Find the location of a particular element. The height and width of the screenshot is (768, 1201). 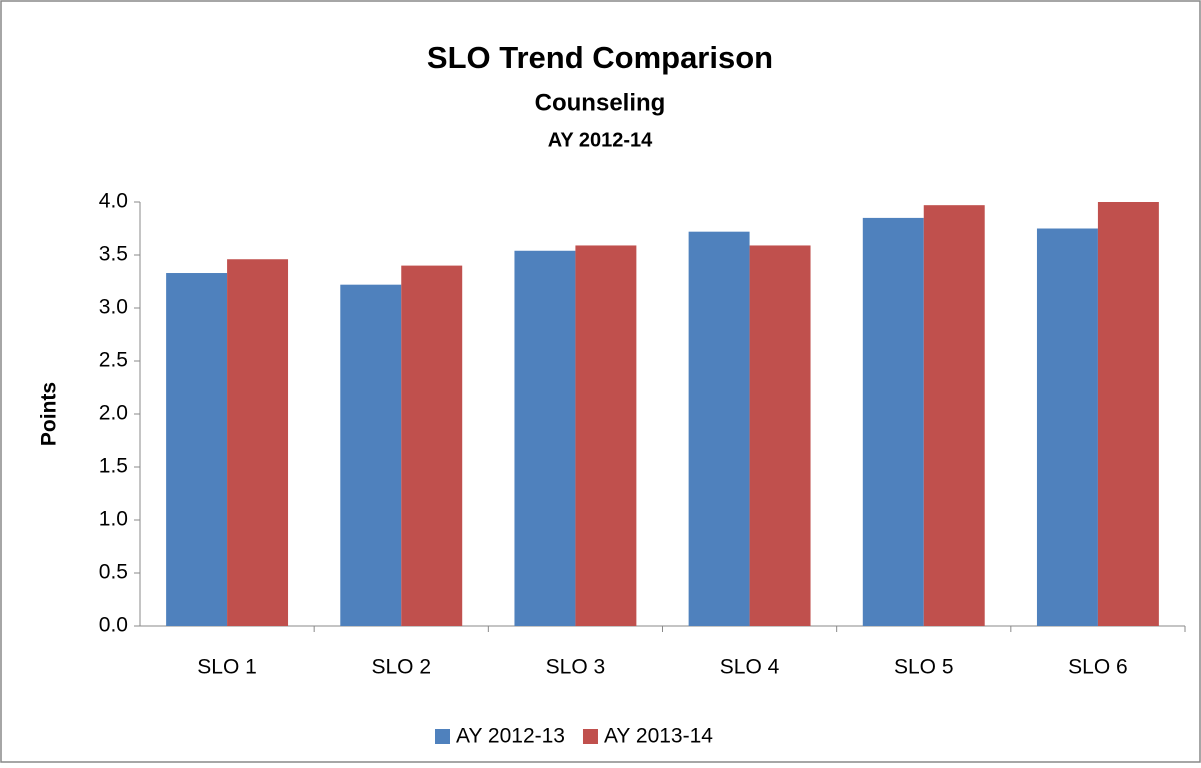

x-tick-label: SLO 4 is located at coordinates (750, 667).